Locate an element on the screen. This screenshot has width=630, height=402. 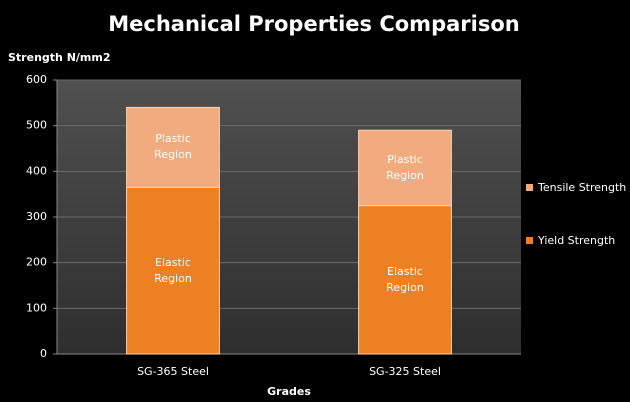
legend-label: Tensile Strength is located at coordinates (581, 187).